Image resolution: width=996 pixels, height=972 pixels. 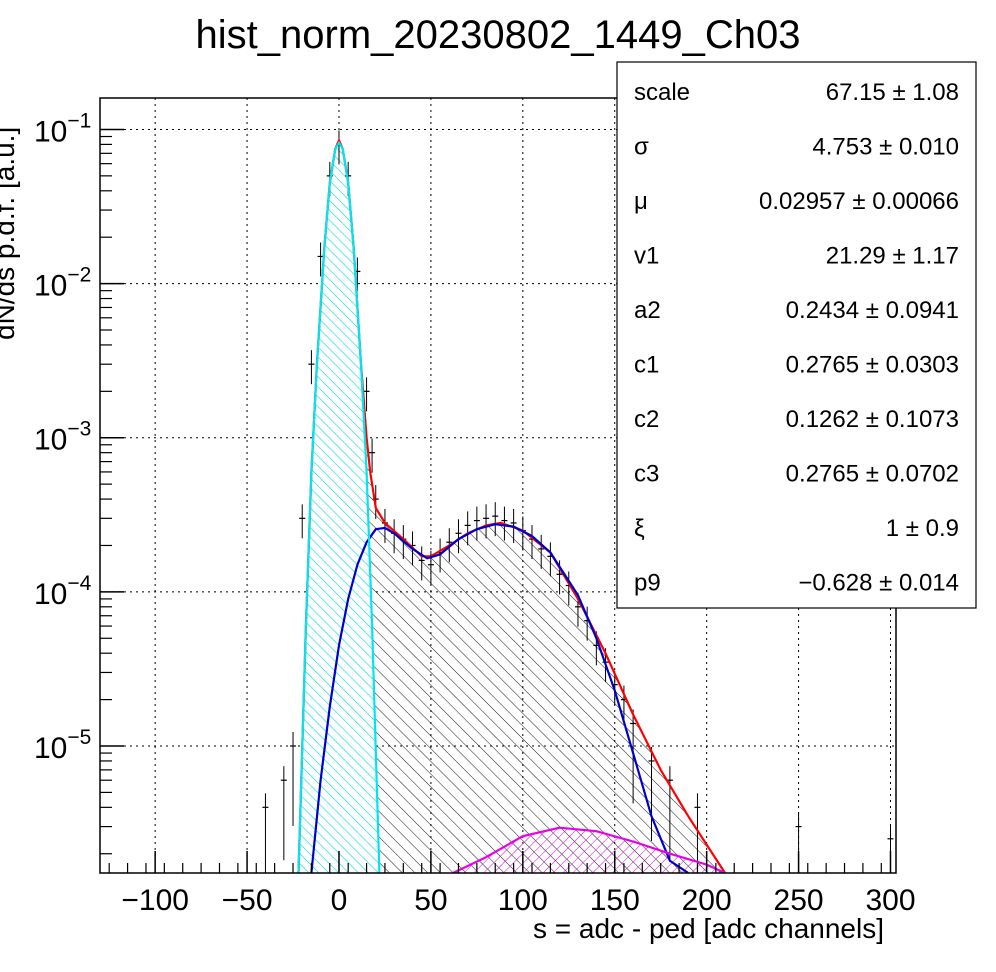 I want to click on stats-param-value: 0.2765 ± 0.0303, so click(x=872, y=365).